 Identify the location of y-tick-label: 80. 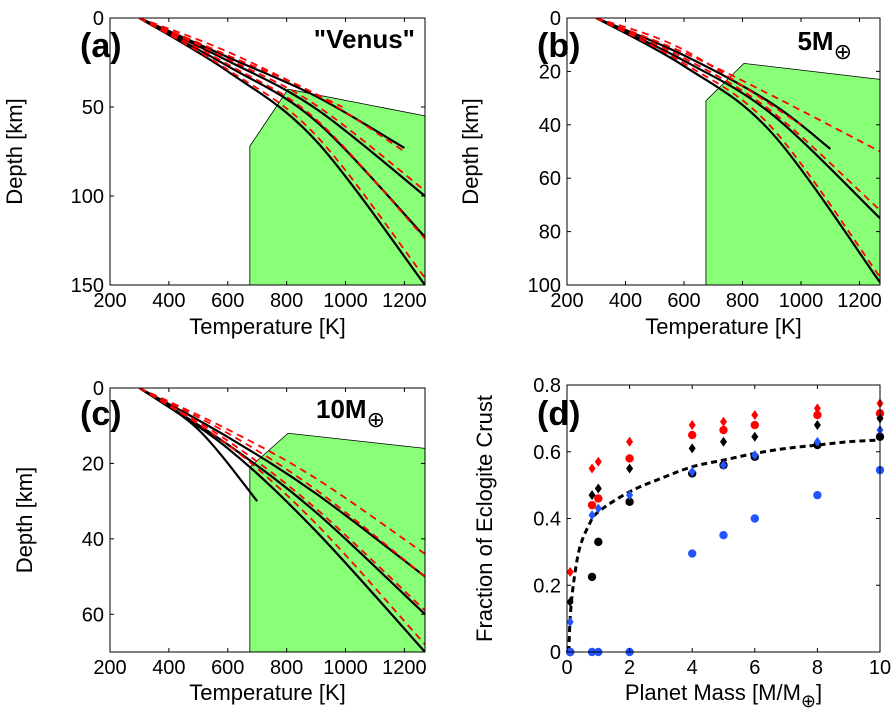
(550, 233).